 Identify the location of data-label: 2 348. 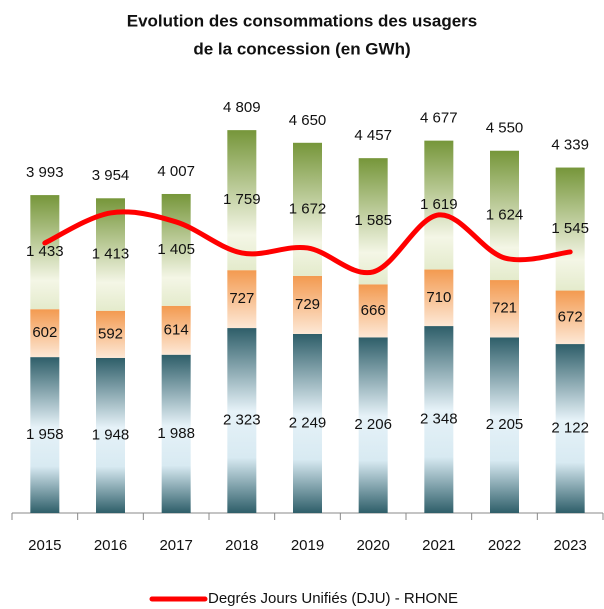
(439, 419).